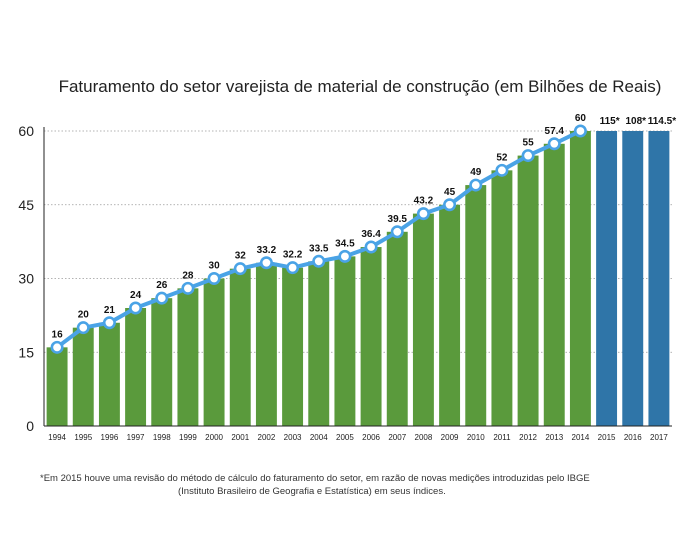  I want to click on data-label: 52, so click(502, 157).